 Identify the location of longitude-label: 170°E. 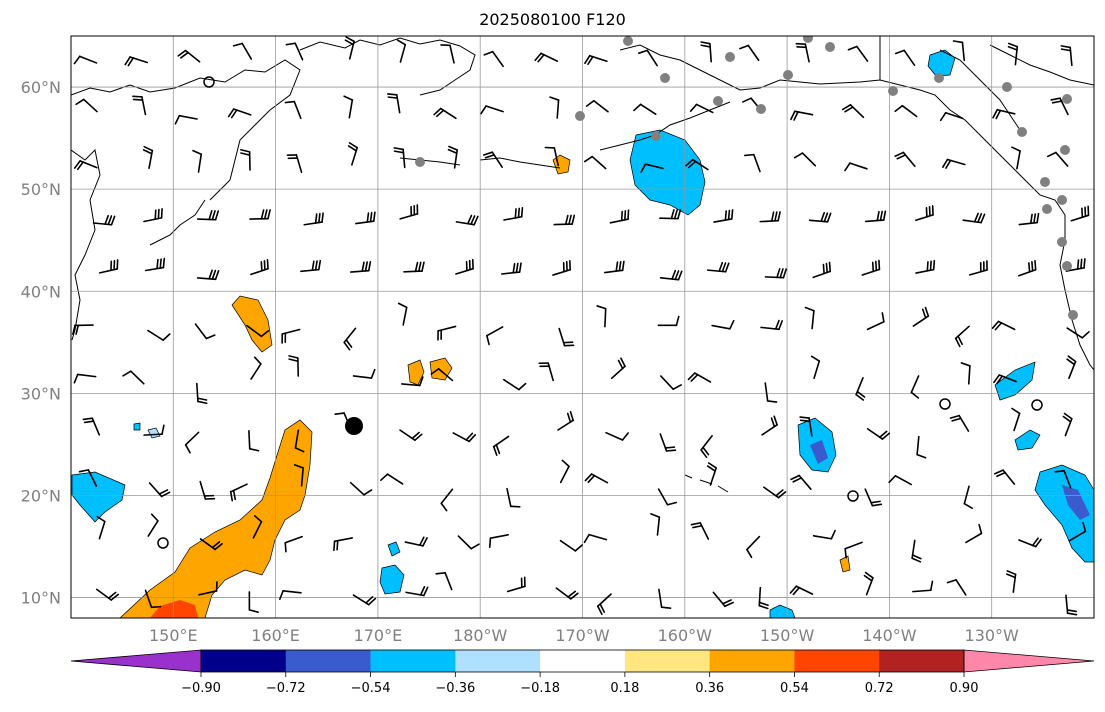
(378, 635).